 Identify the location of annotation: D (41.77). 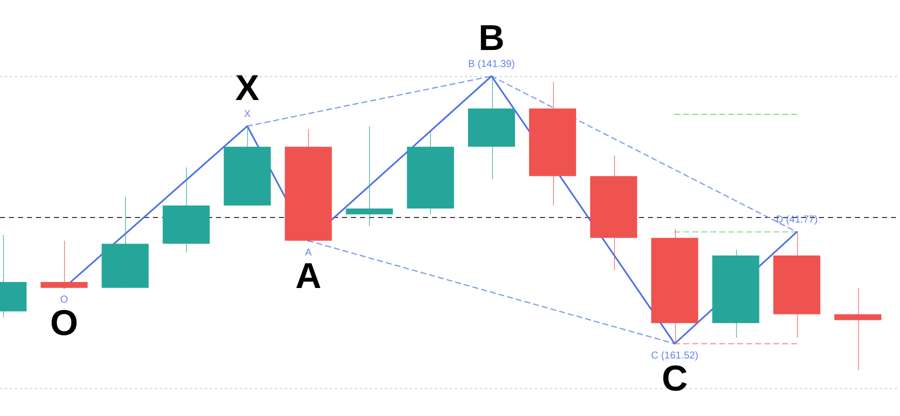
(797, 220).